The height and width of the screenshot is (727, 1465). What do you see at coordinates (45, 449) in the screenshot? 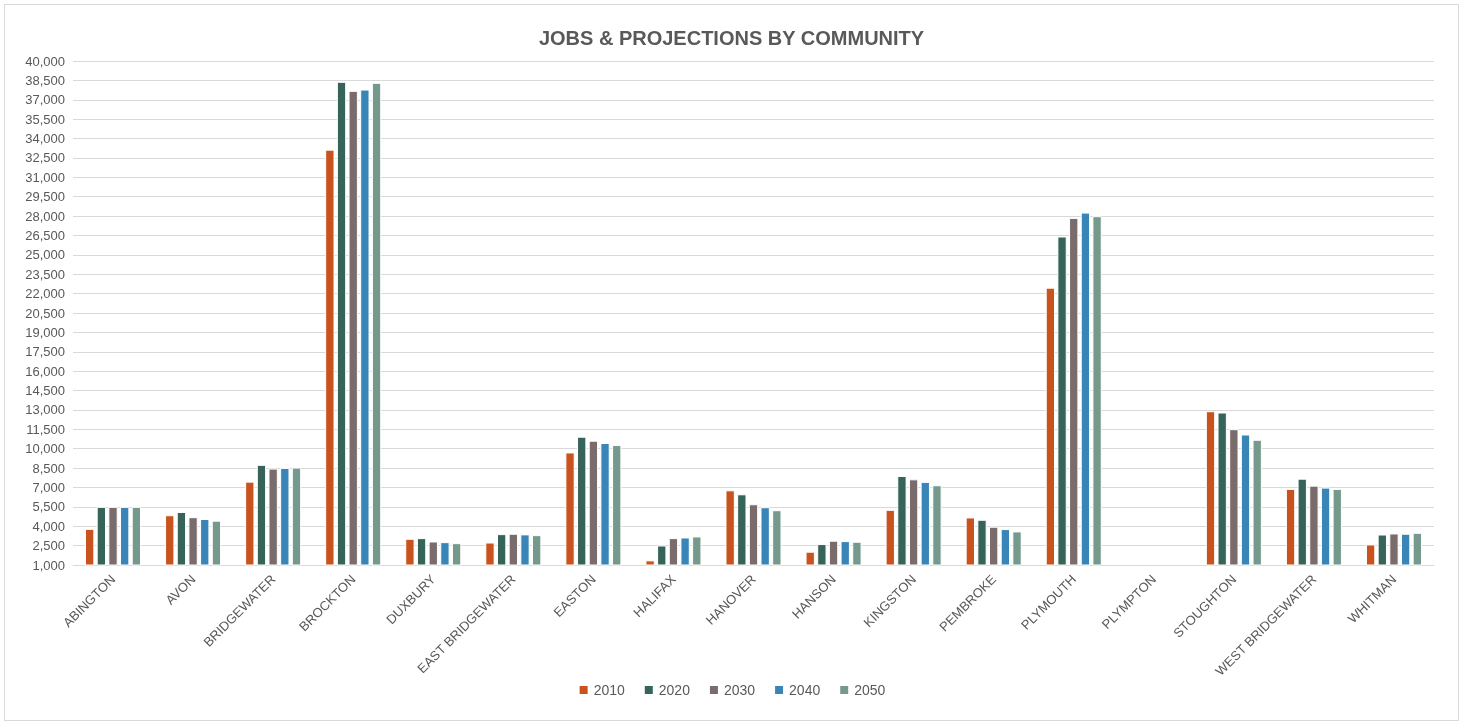
I see `y-tick-label: 10,000` at bounding box center [45, 449].